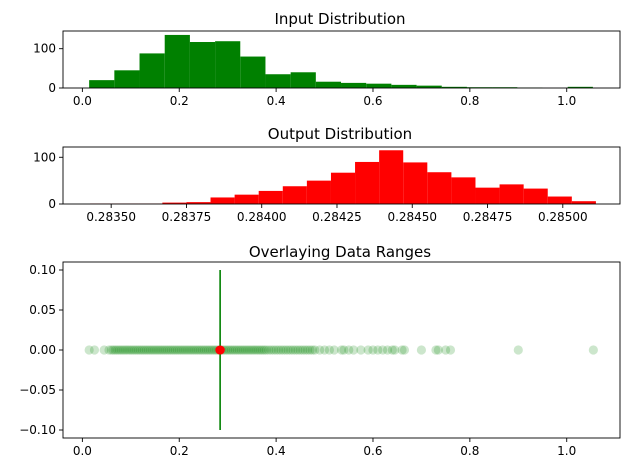  Describe the element at coordinates (42, 270) in the screenshot. I see `y-tick-label: 0.10` at that location.